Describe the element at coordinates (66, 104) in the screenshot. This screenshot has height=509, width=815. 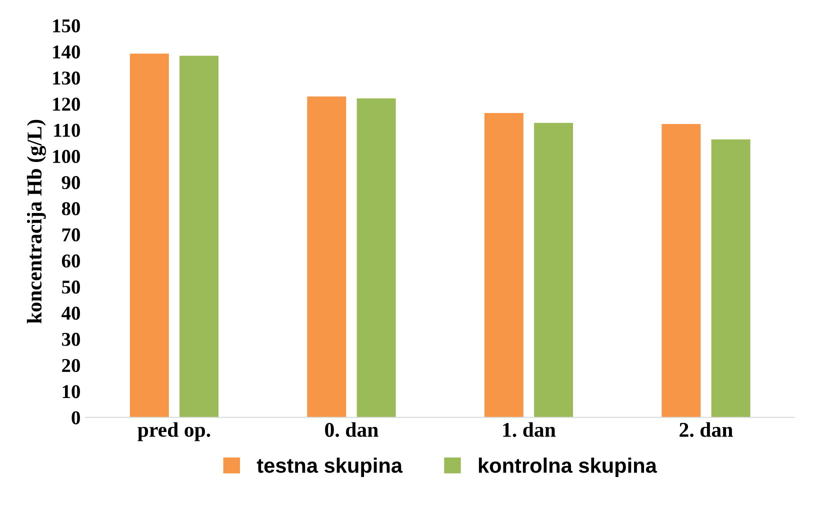
I see `y-tick-label: 120` at that location.